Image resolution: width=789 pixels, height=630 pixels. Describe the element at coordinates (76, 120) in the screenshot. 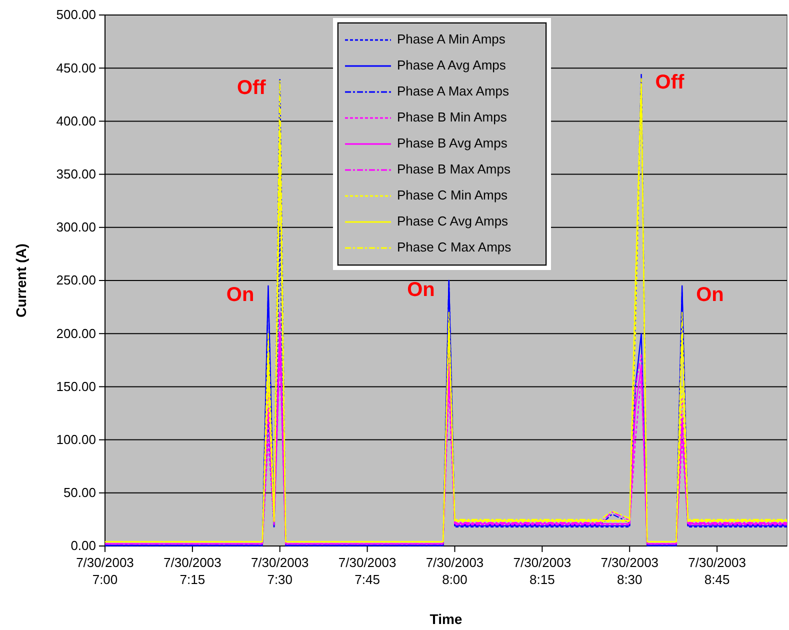

I see `y-tick-label: 400.00` at that location.